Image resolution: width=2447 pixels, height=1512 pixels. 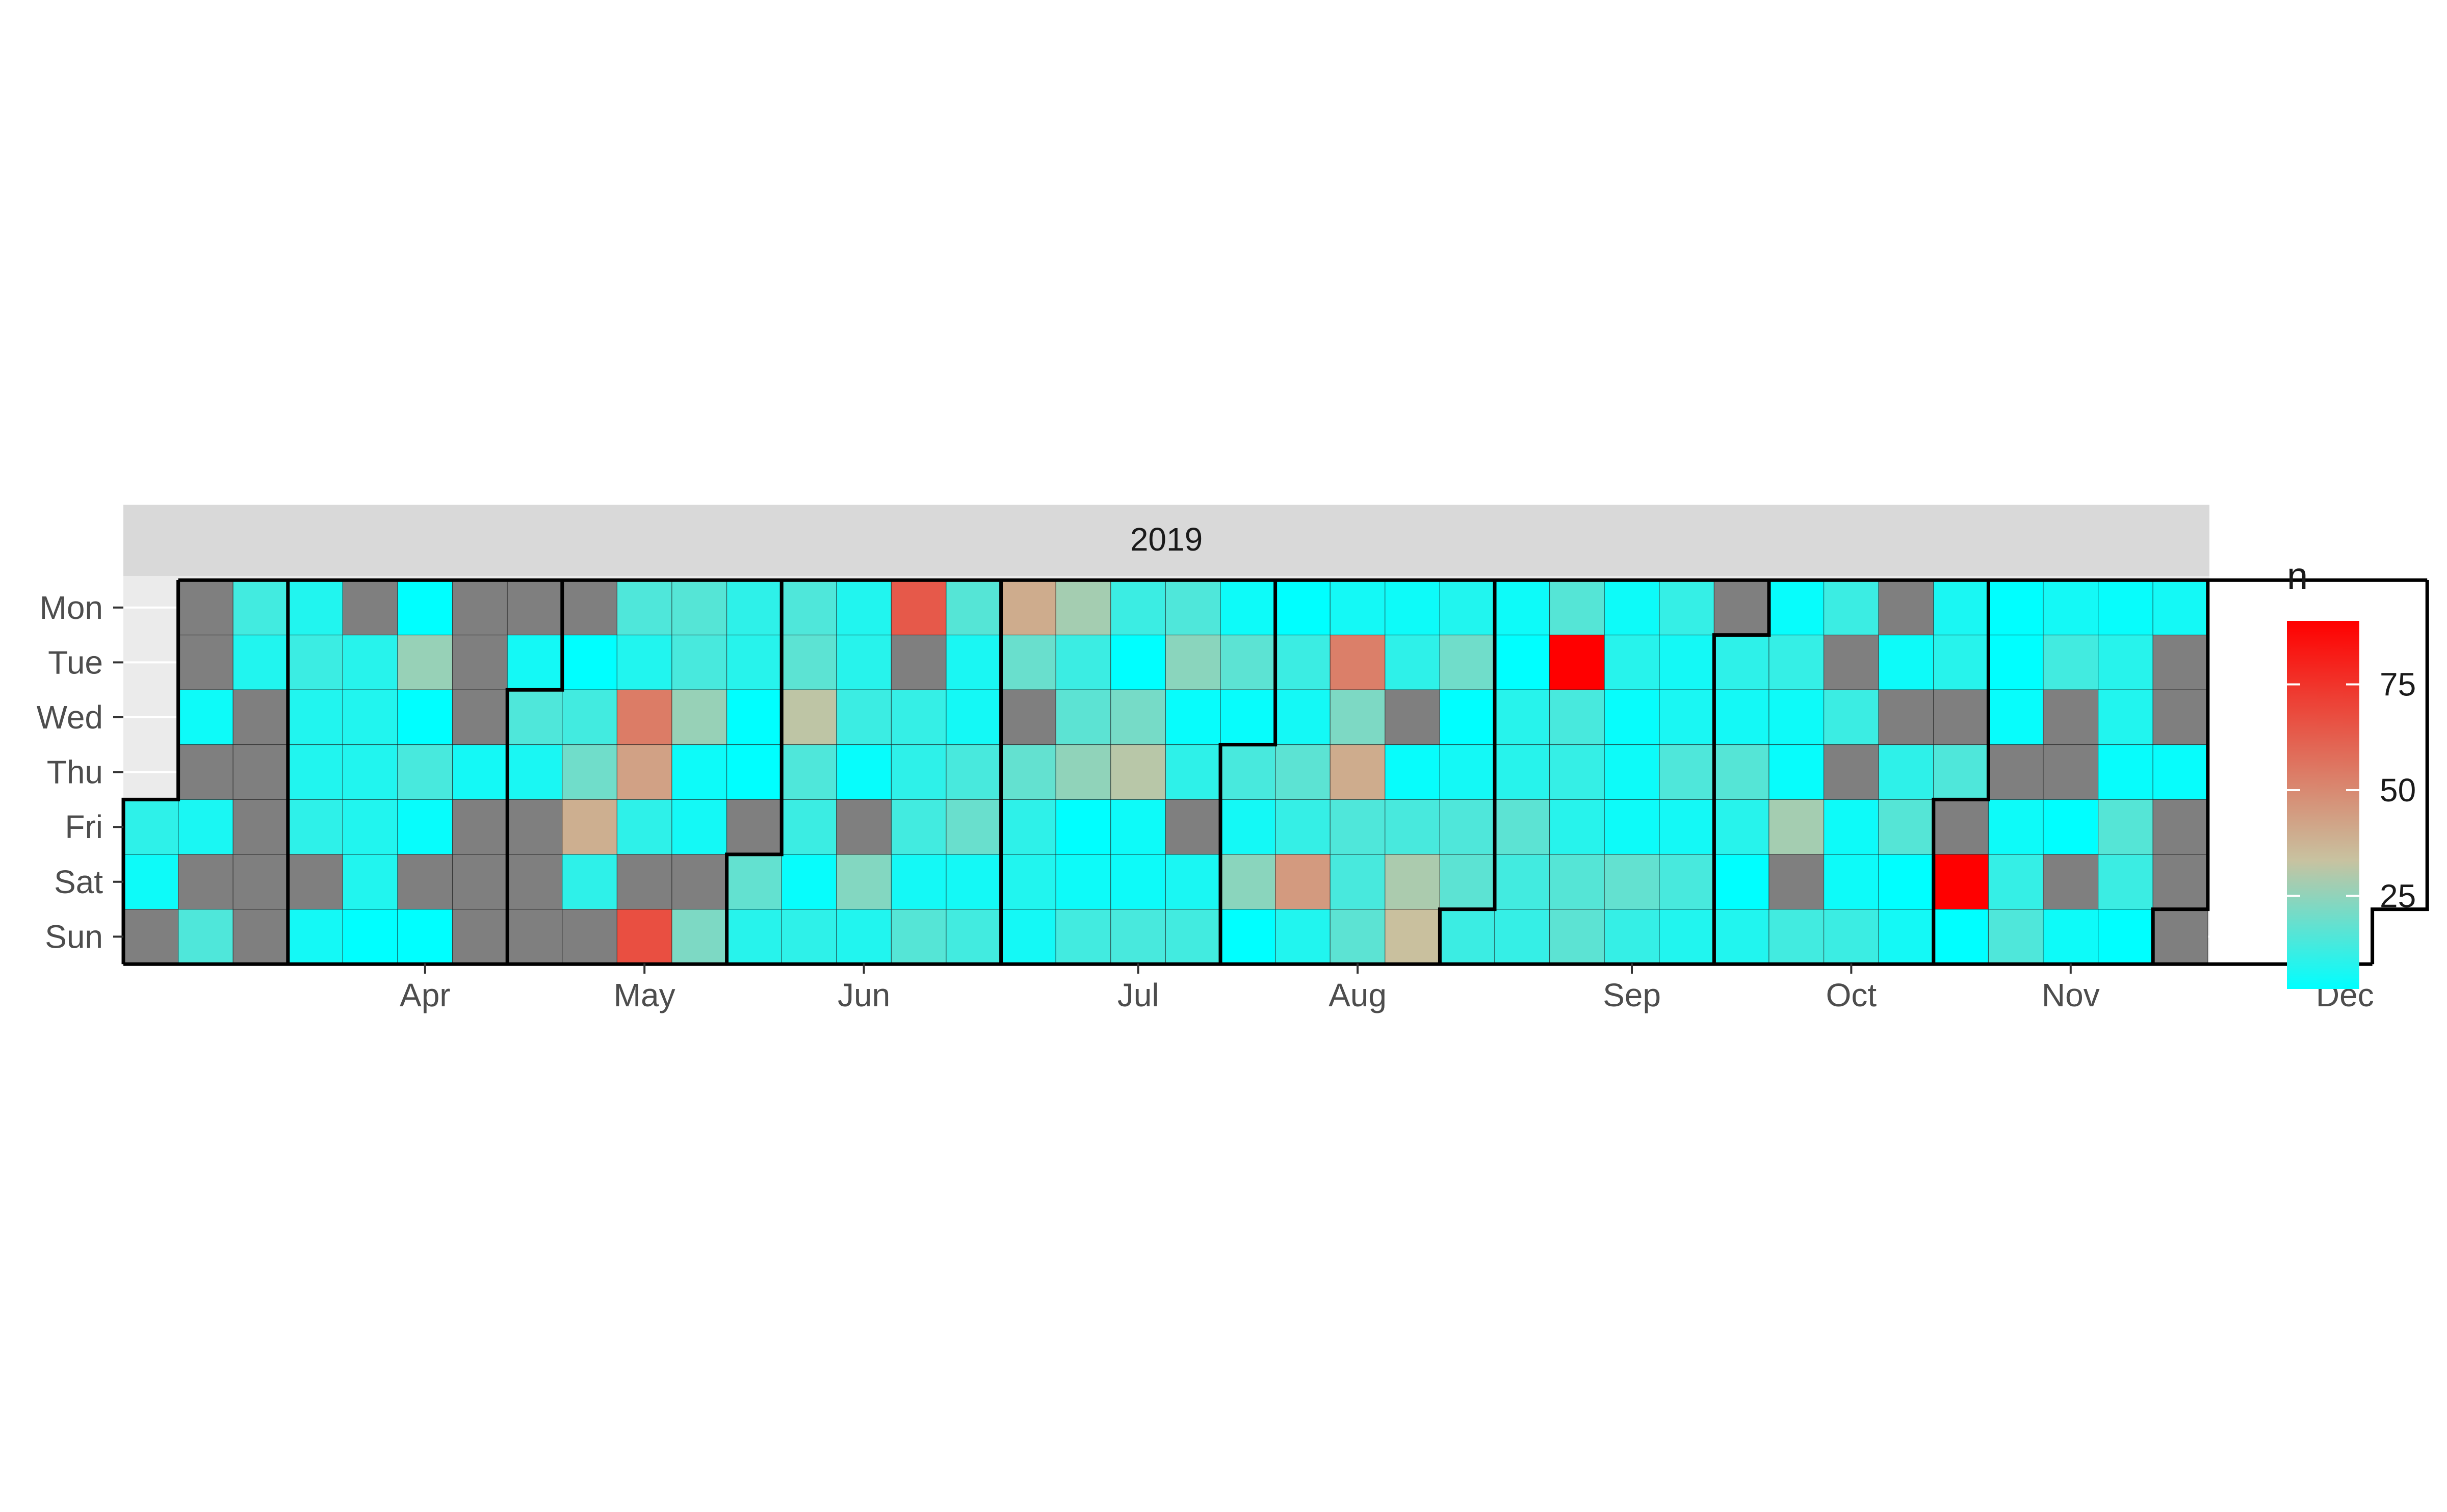 I want to click on y-tick-label: Thu, so click(x=75, y=772).